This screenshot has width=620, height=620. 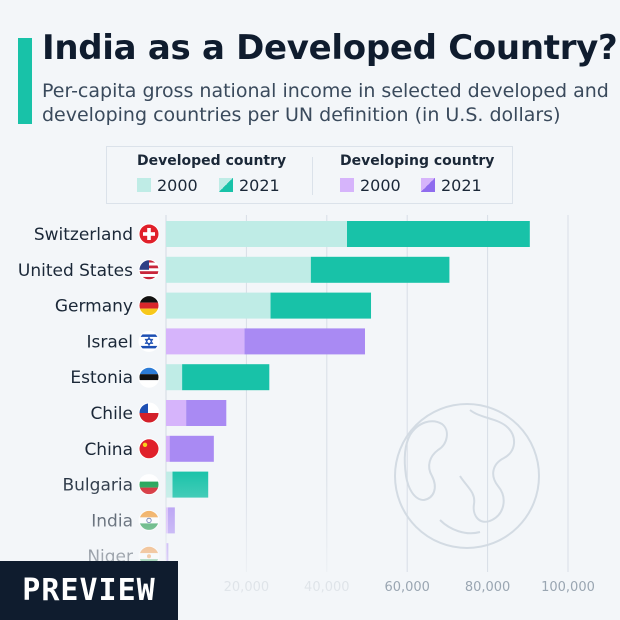 What do you see at coordinates (467, 476) in the screenshot?
I see `globe-illustration` at bounding box center [467, 476].